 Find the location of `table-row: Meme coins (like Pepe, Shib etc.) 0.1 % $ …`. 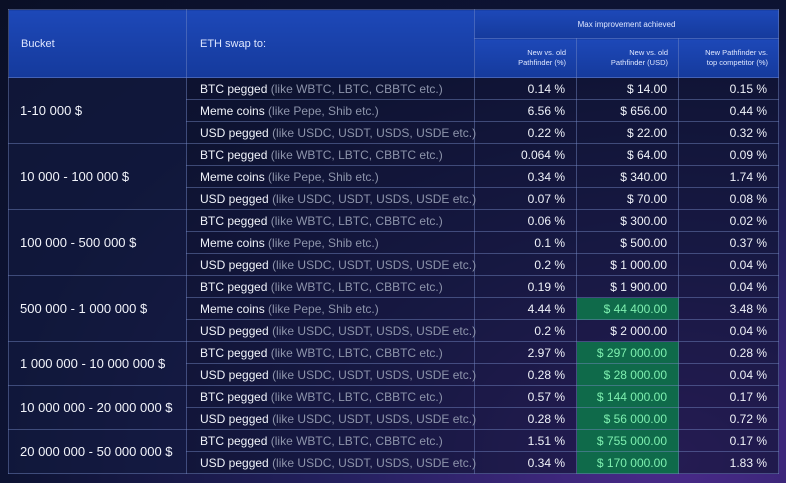

table-row: Meme coins (like Pepe, Shib etc.) 0.1 % $ … is located at coordinates (394, 242).